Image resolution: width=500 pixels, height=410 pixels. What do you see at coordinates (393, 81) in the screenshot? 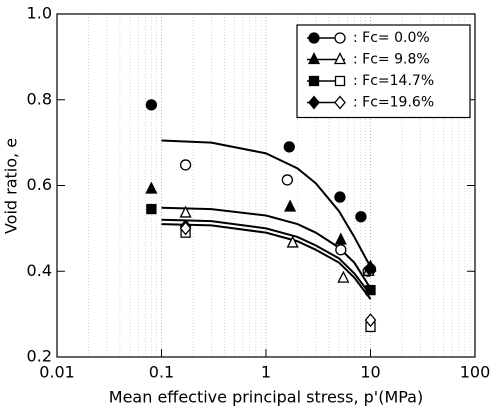
I see `legend-label: : Fc=14.7%` at bounding box center [393, 81].